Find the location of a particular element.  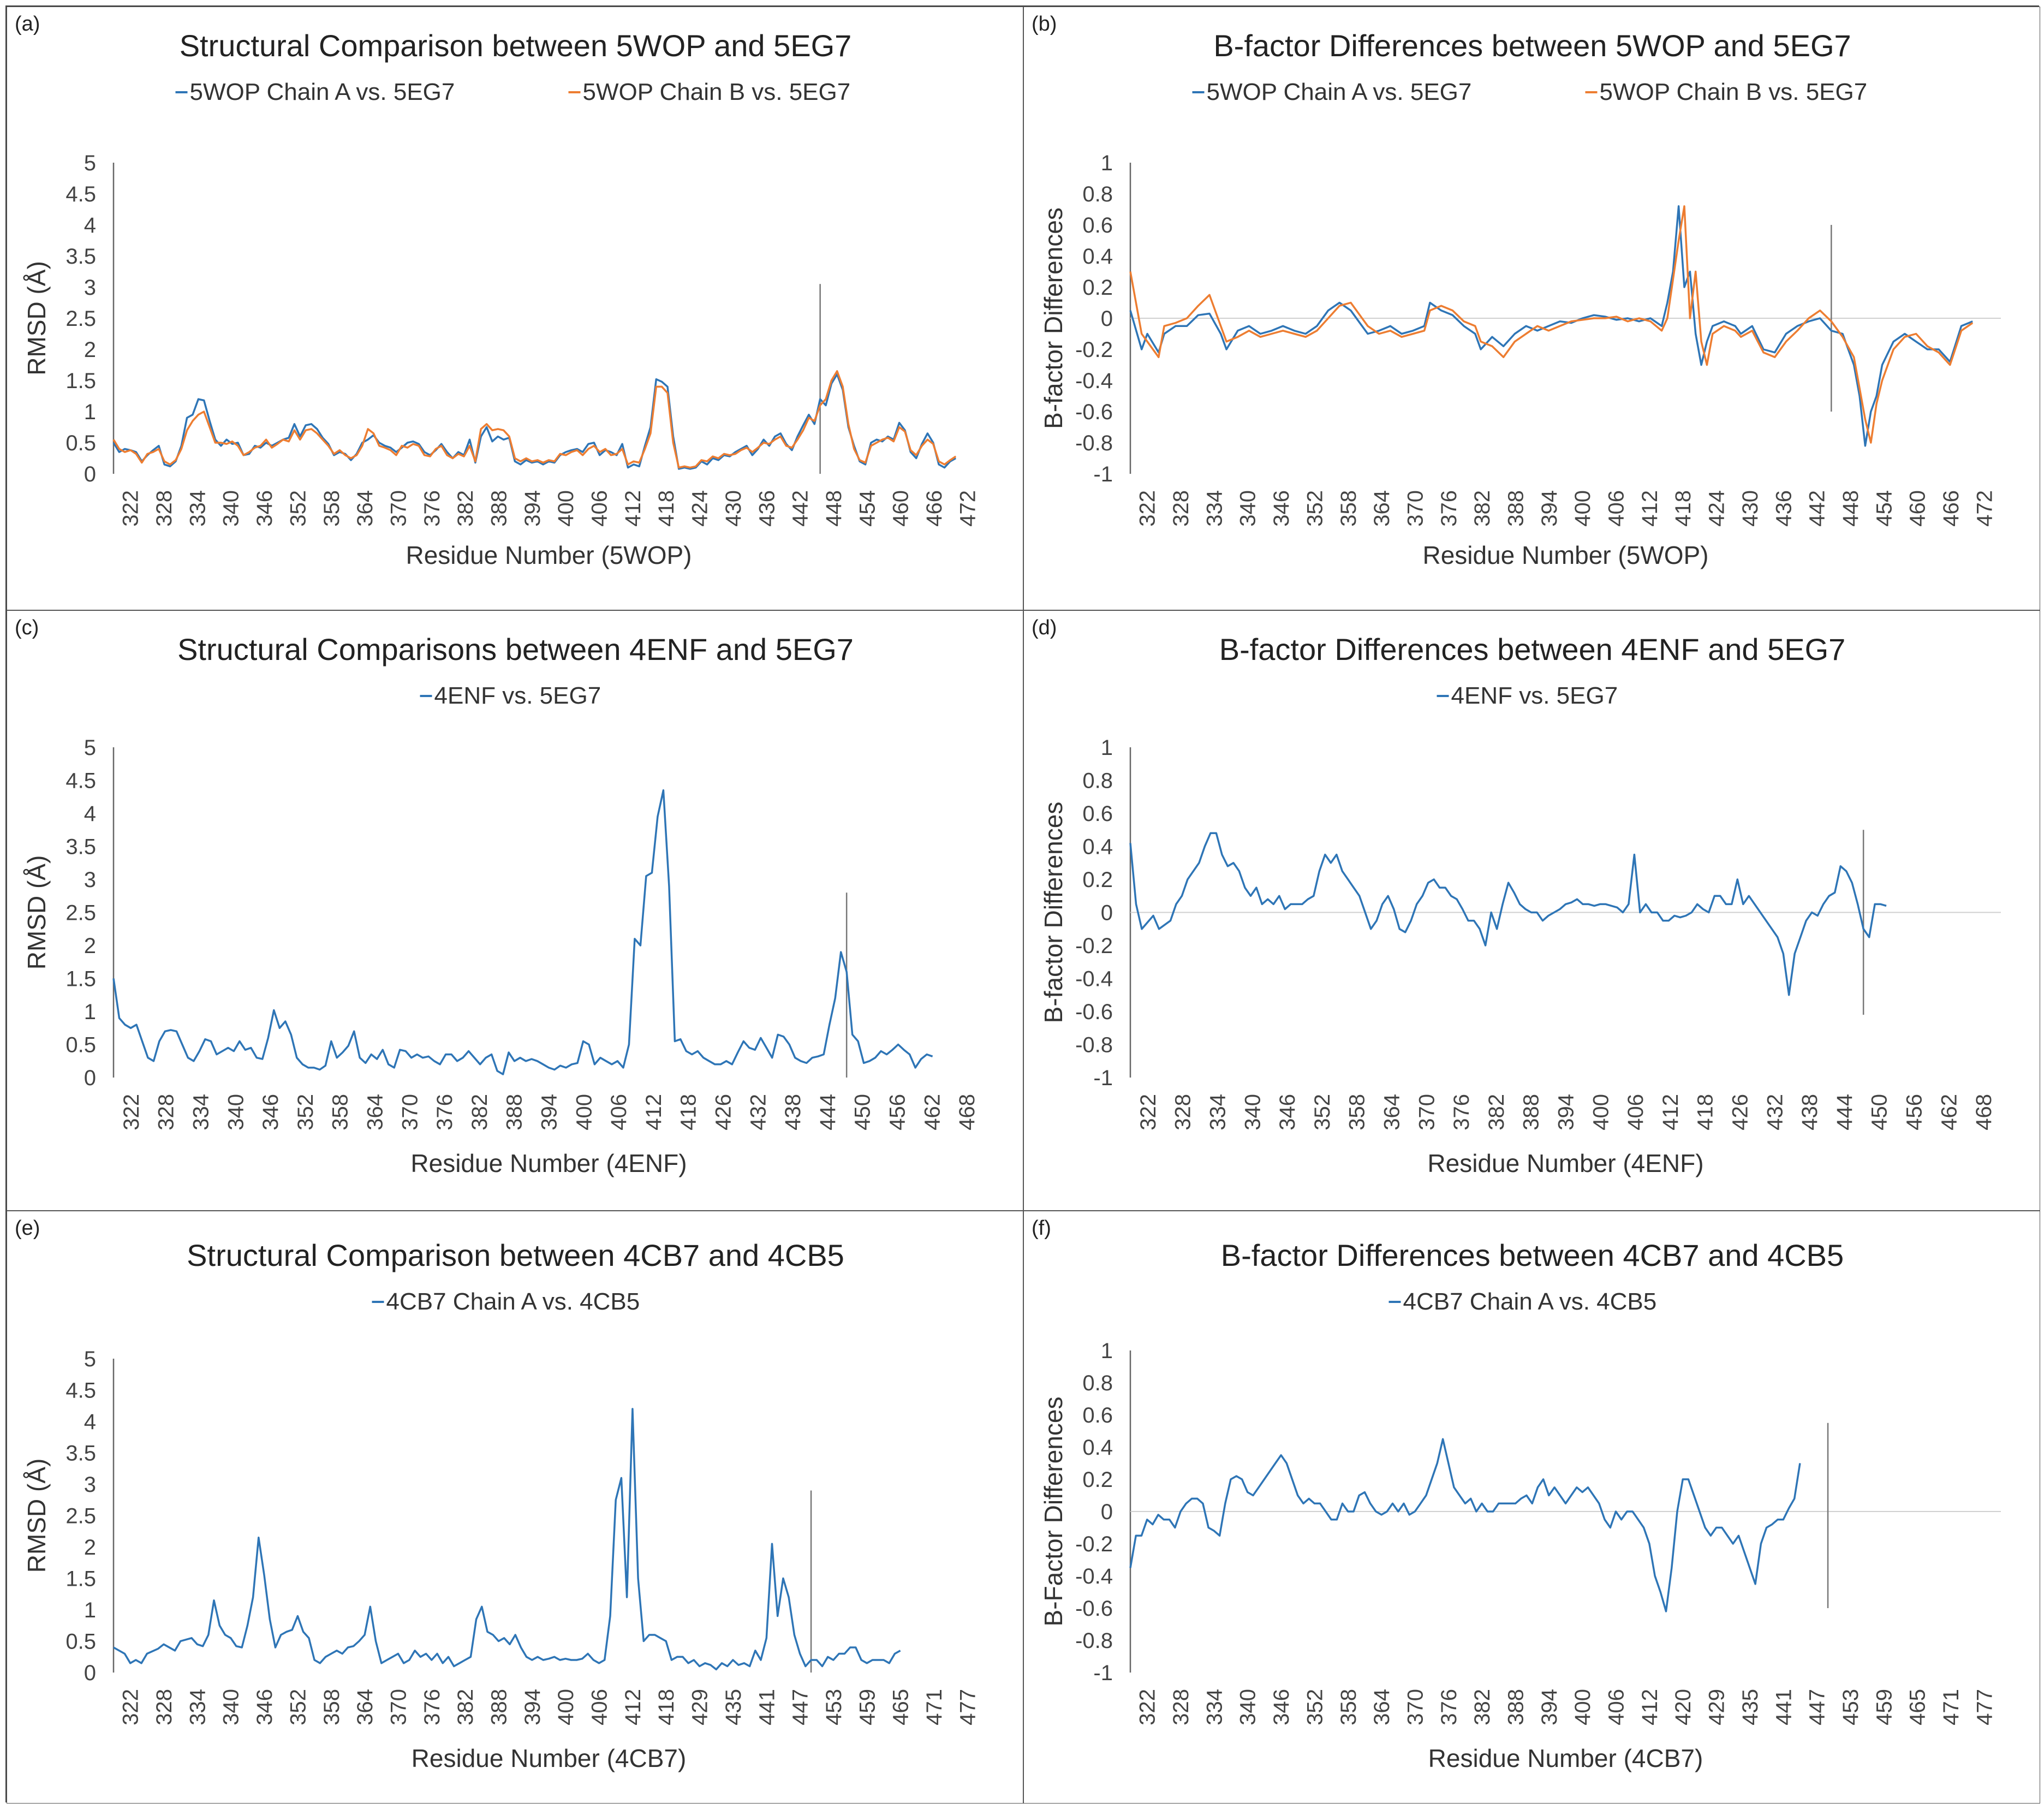

x-tick-label: 418 is located at coordinates (666, 508).